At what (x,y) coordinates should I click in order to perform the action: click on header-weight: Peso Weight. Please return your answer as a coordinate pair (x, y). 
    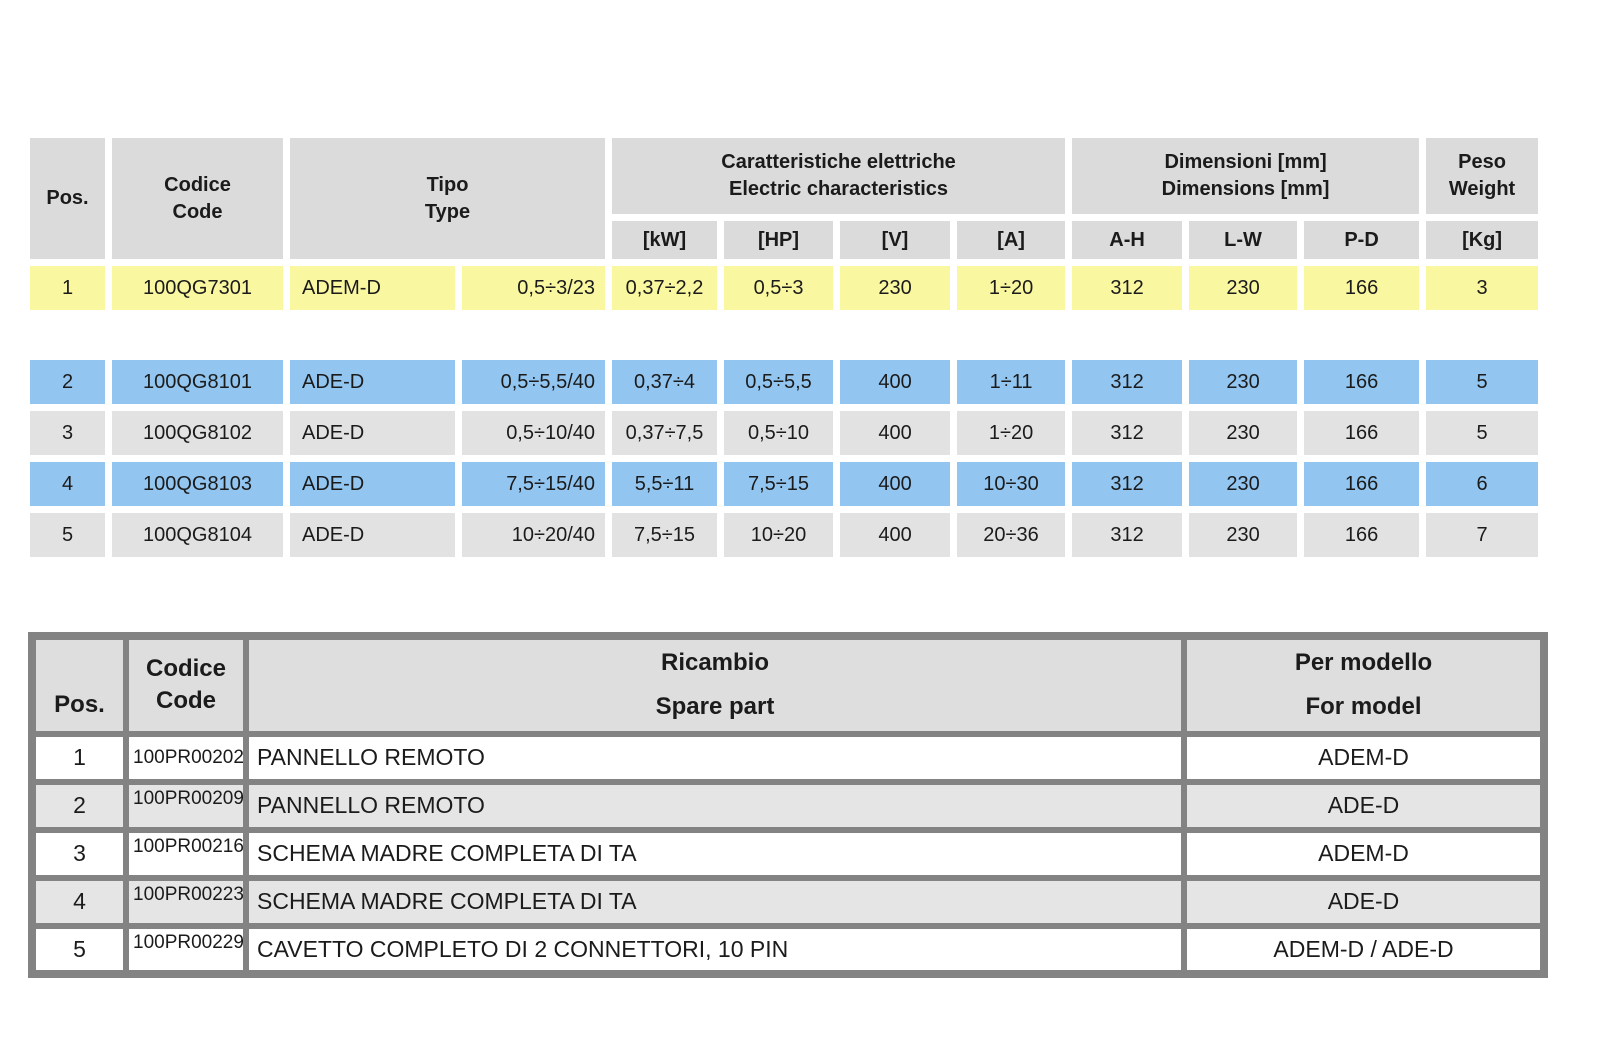
    Looking at the image, I should click on (1482, 176).